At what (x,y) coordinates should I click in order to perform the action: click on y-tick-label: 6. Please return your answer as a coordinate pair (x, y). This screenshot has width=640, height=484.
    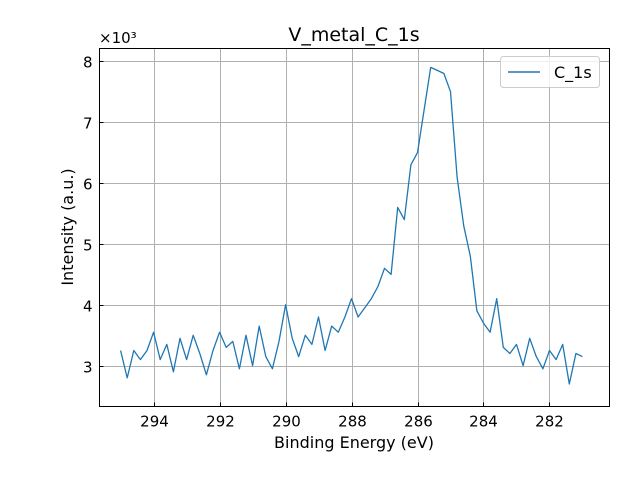
    Looking at the image, I should click on (88, 185).